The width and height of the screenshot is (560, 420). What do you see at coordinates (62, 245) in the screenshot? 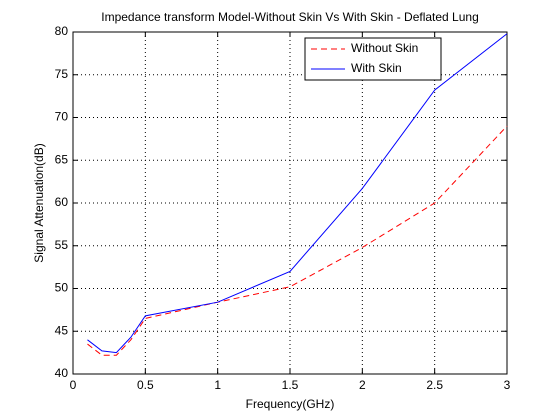
I see `y-tick-label: 55` at bounding box center [62, 245].